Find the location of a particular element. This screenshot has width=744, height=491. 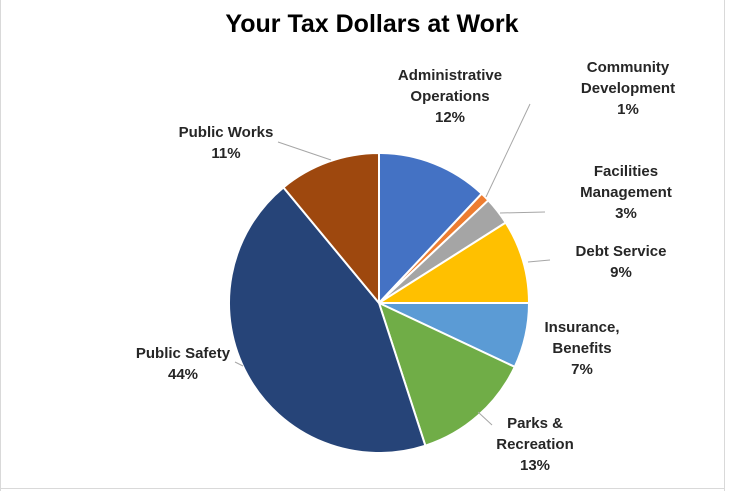

data-label-category: Public Safety is located at coordinates (183, 353).